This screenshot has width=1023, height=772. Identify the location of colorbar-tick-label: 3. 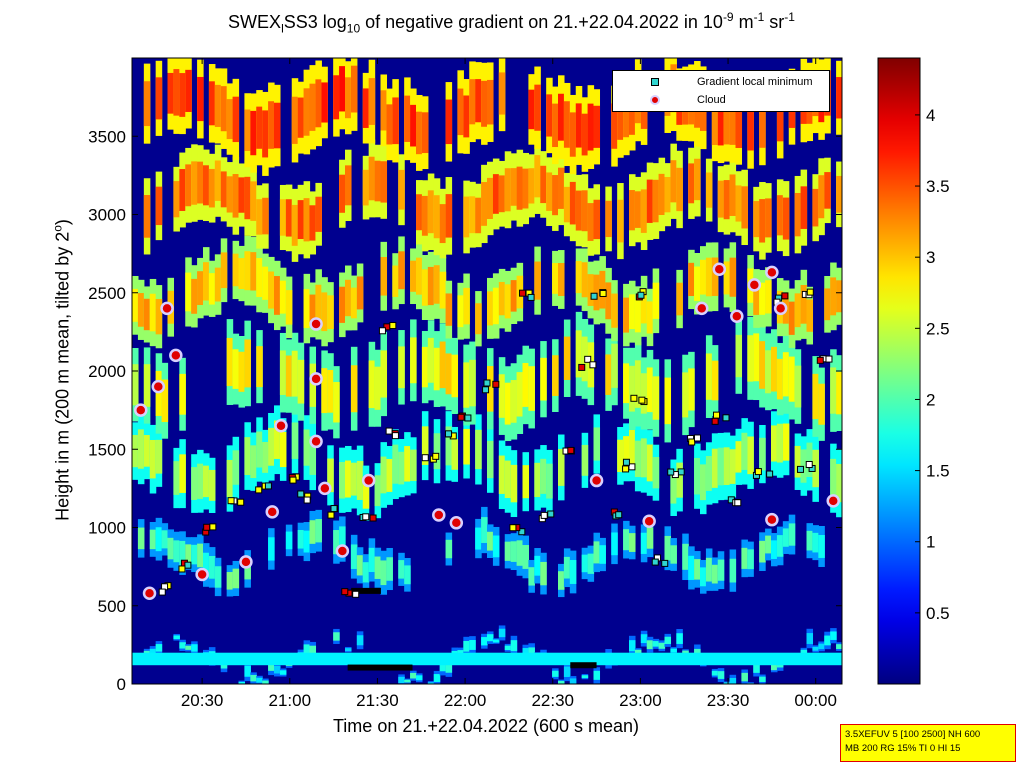
(930, 257).